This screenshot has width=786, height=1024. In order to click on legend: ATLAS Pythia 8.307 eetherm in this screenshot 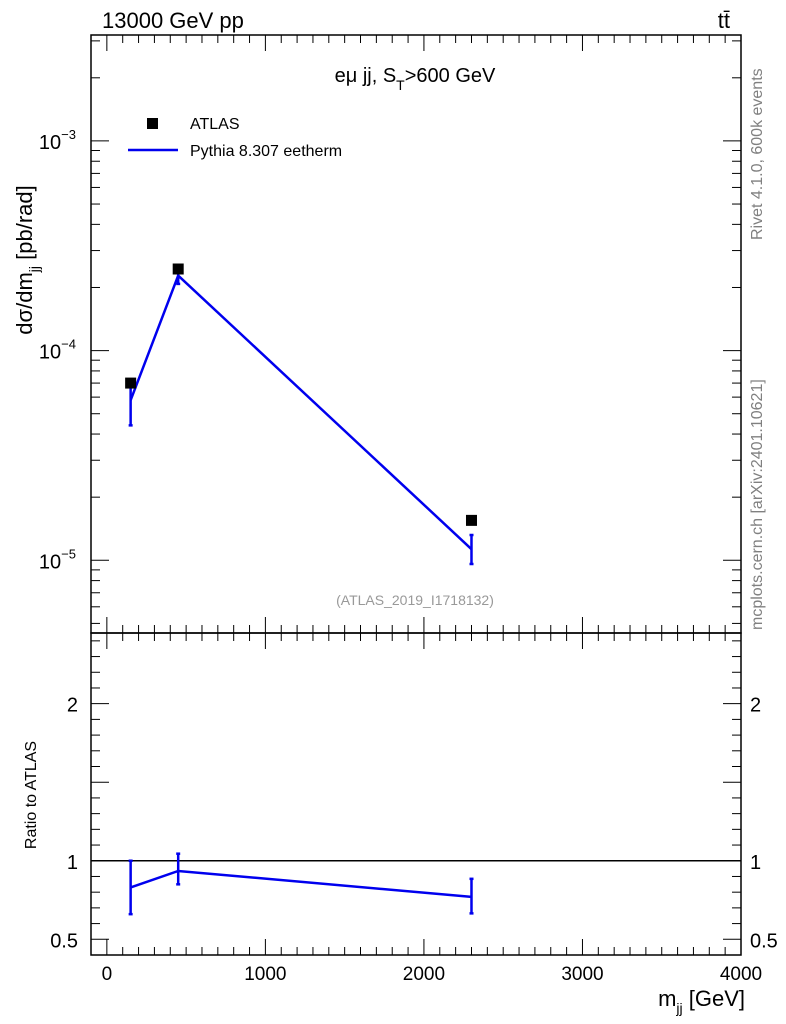, I will do `click(235, 138)`.